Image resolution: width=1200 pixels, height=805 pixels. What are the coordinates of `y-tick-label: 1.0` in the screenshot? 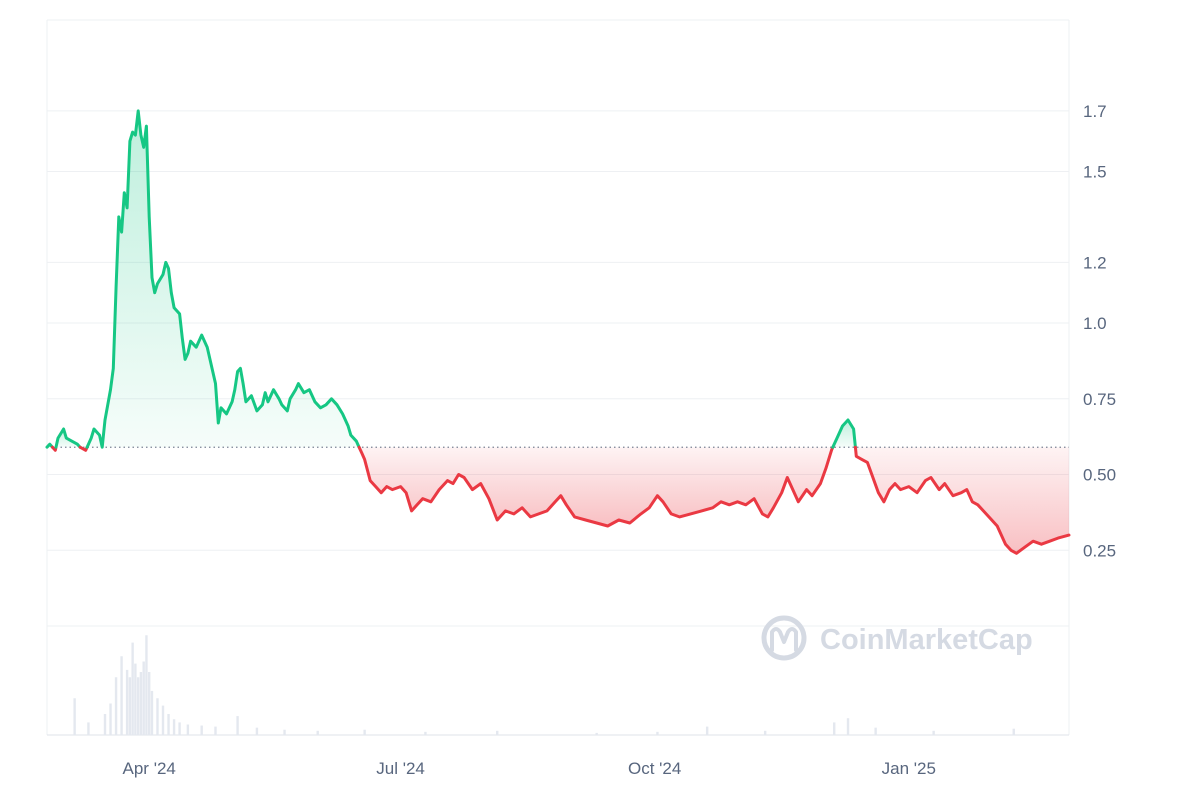 It's located at (1095, 323).